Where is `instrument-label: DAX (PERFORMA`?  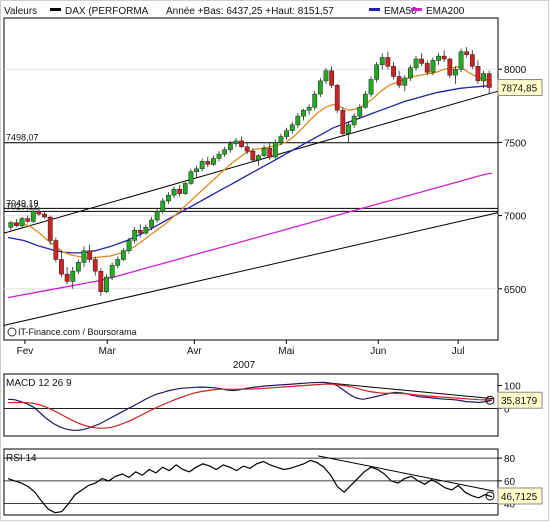 instrument-label: DAX (PERFORMA is located at coordinates (107, 11).